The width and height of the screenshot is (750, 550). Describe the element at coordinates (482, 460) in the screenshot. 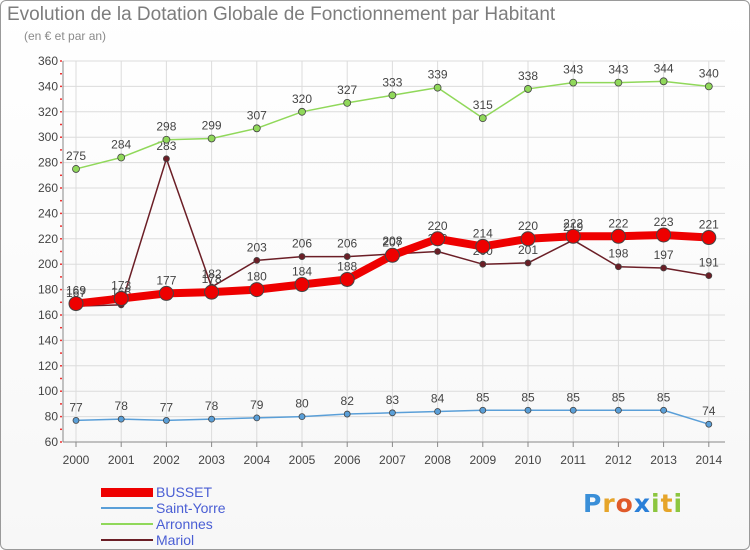

I see `x-tick-label: 2009` at that location.